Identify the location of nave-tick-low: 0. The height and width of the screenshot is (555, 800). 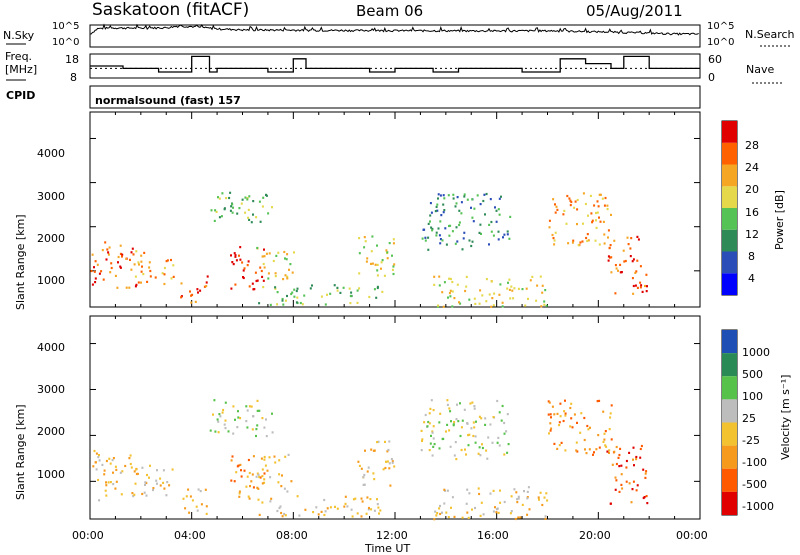
(711, 77).